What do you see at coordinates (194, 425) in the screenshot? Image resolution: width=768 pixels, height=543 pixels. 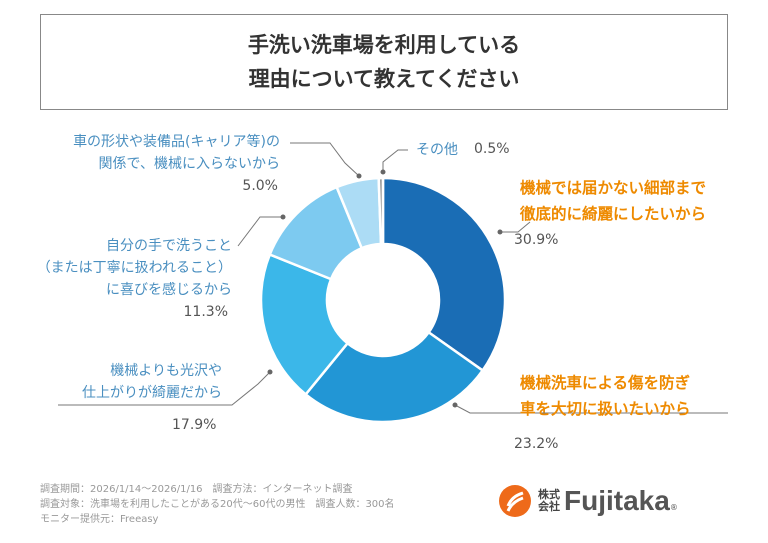 I see `pct-slice-2: 17.9%` at bounding box center [194, 425].